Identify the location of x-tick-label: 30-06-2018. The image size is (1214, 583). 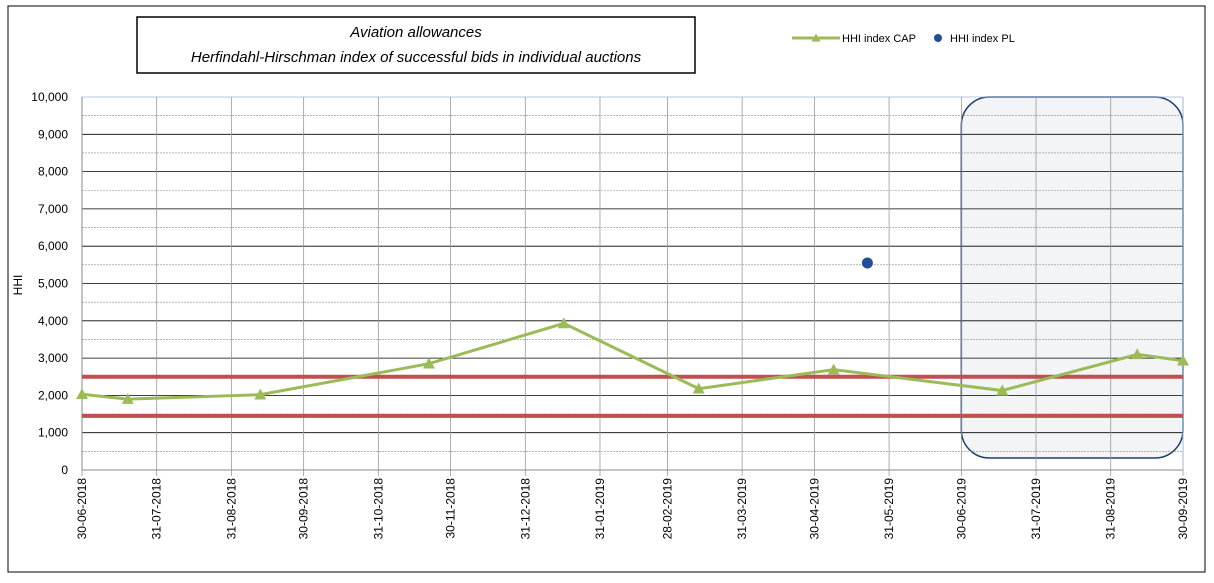
(82, 509).